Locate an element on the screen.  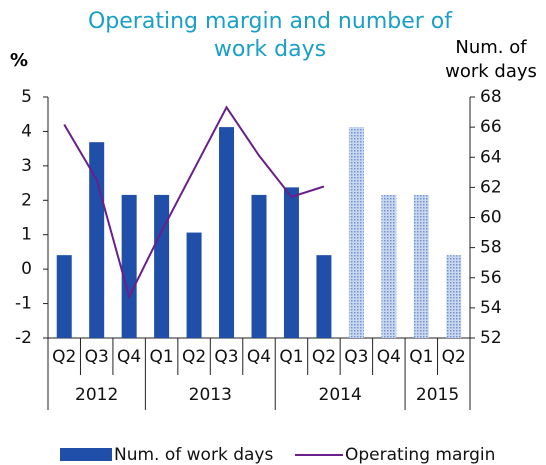
y2-tick-label: 58 is located at coordinates (491, 248).